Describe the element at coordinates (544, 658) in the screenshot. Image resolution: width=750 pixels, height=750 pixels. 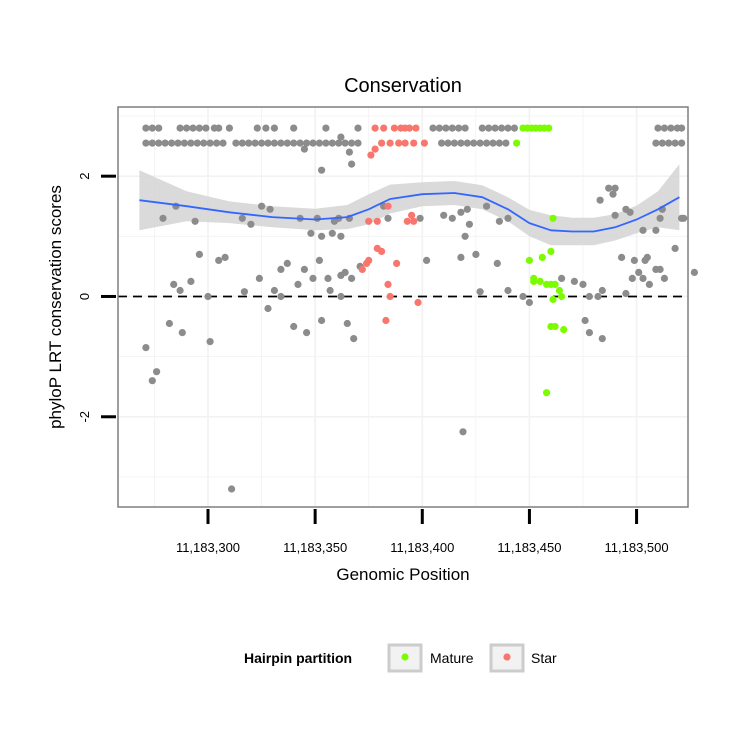
I see `legend-label-star: Star` at that location.